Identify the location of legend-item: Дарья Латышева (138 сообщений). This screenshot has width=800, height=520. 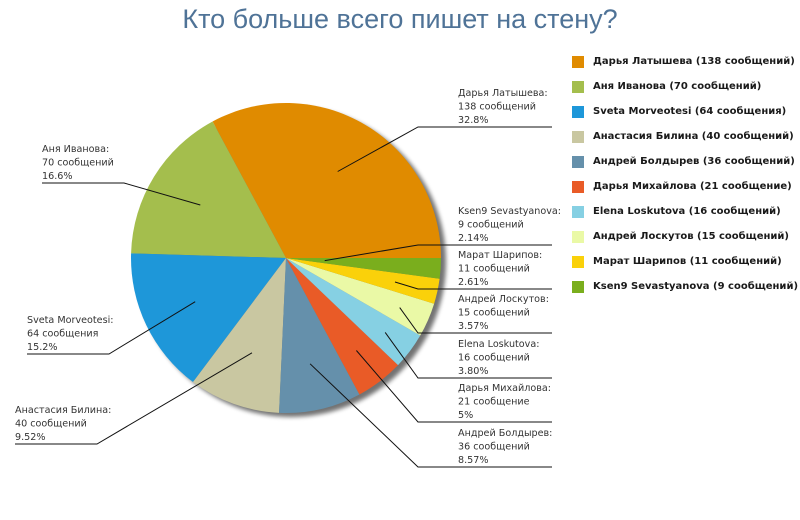
(684, 61).